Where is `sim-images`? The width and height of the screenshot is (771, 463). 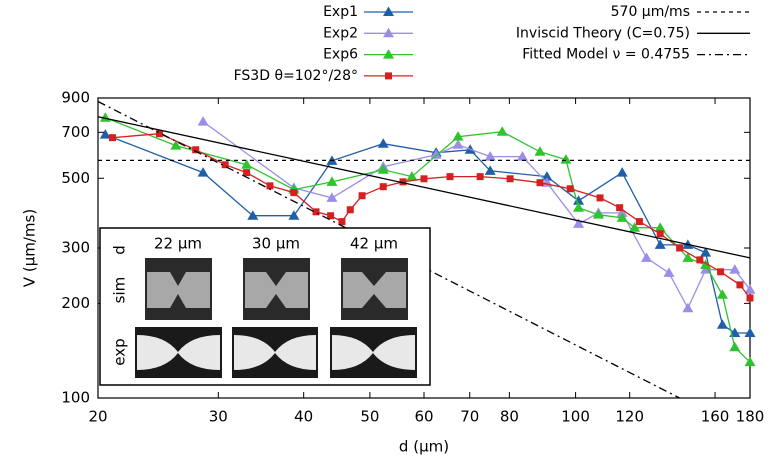 sim-images is located at coordinates (276, 289).